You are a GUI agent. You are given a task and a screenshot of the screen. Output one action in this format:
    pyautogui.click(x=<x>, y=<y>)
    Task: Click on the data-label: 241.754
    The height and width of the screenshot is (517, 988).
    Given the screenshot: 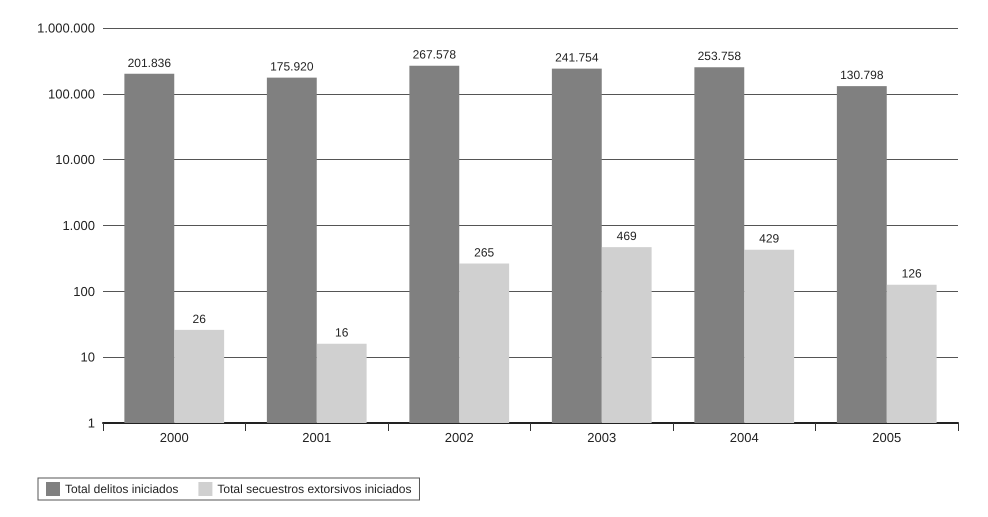 What is the action you would take?
    pyautogui.click(x=577, y=57)
    